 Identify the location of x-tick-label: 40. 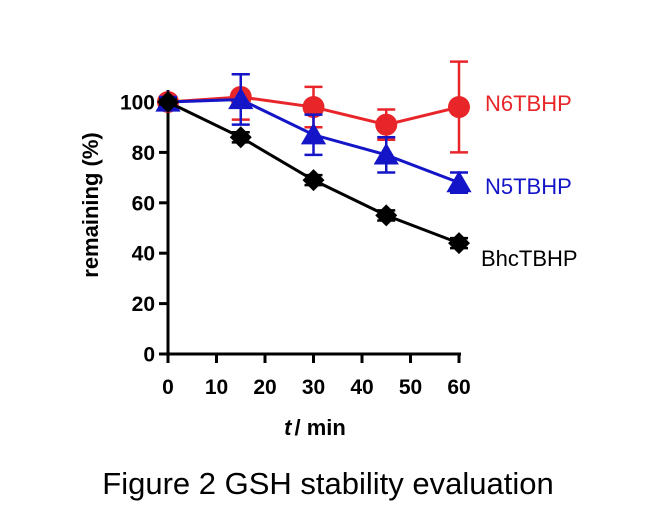
(361, 387).